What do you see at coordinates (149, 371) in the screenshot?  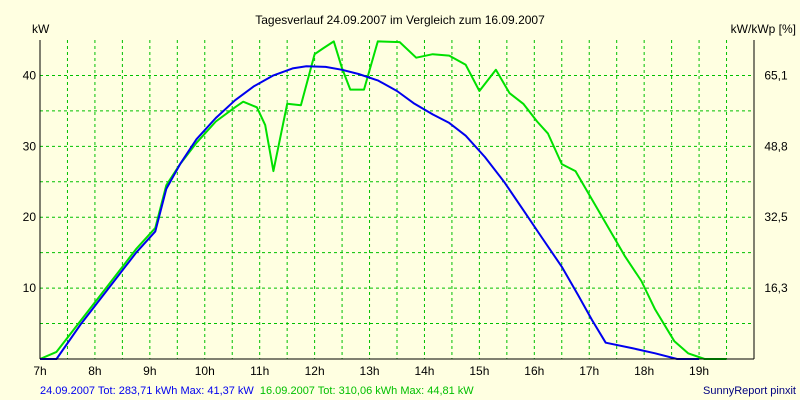 I see `x-tick-label: 9h` at bounding box center [149, 371].